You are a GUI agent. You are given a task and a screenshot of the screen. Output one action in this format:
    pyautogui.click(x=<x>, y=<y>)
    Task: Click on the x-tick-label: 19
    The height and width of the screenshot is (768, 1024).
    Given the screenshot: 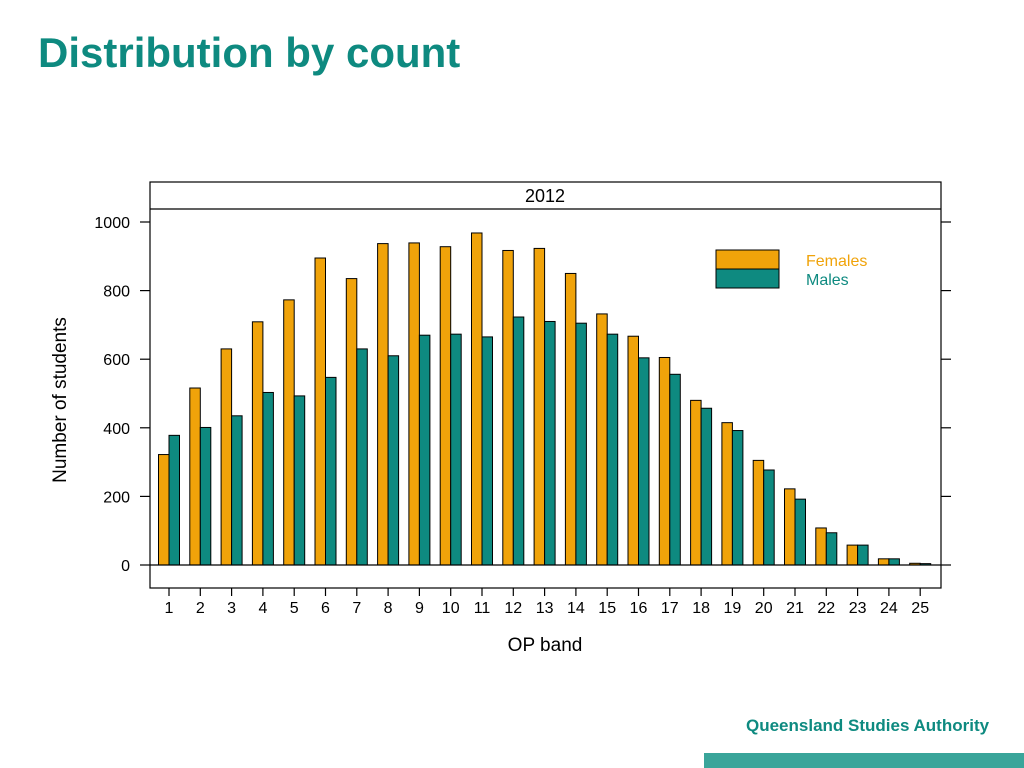 What is the action you would take?
    pyautogui.click(x=733, y=608)
    